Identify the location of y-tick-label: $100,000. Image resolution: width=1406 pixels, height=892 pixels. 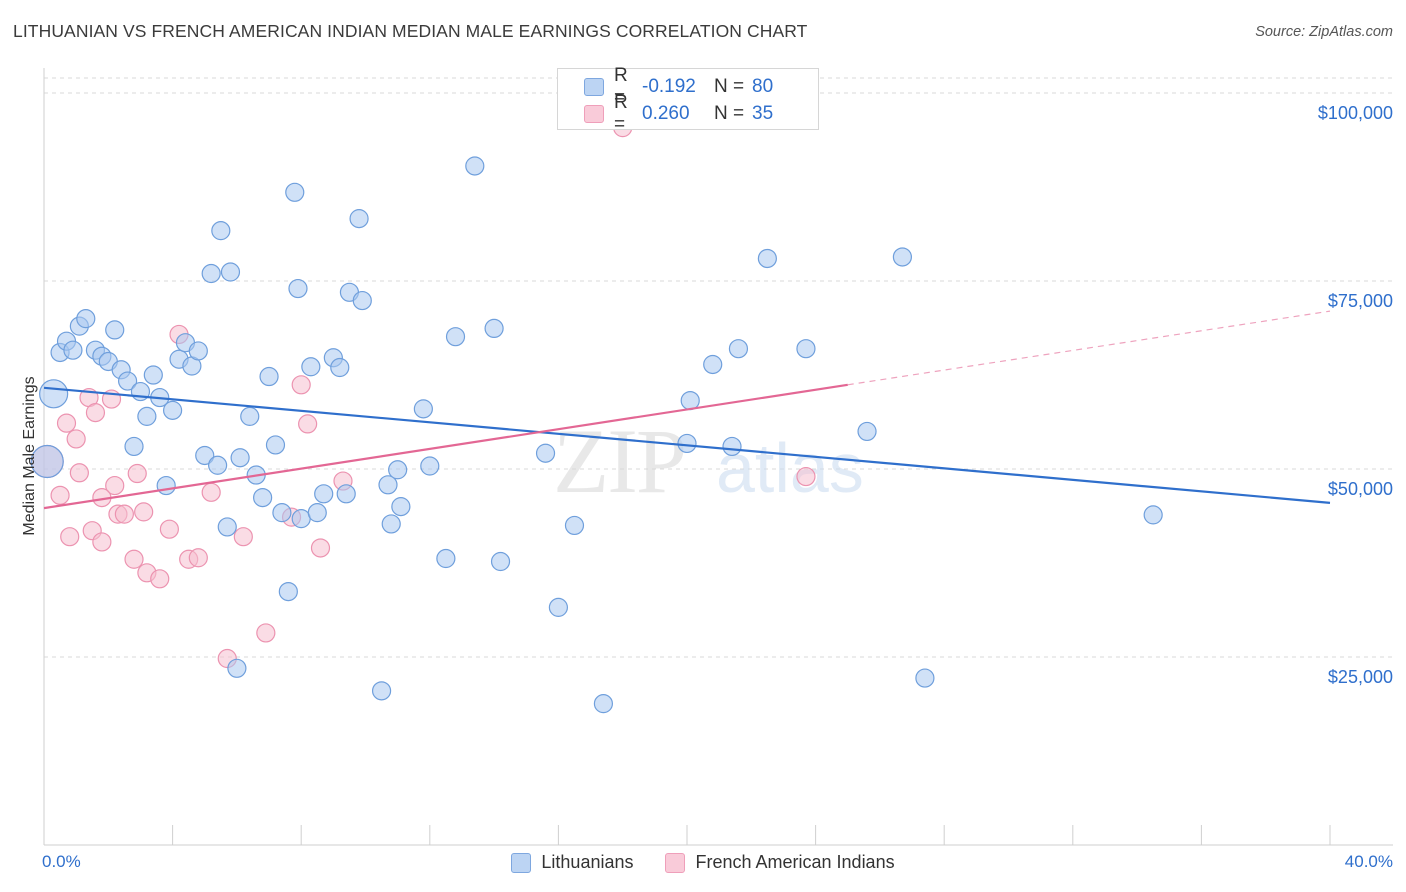
(1355, 113).